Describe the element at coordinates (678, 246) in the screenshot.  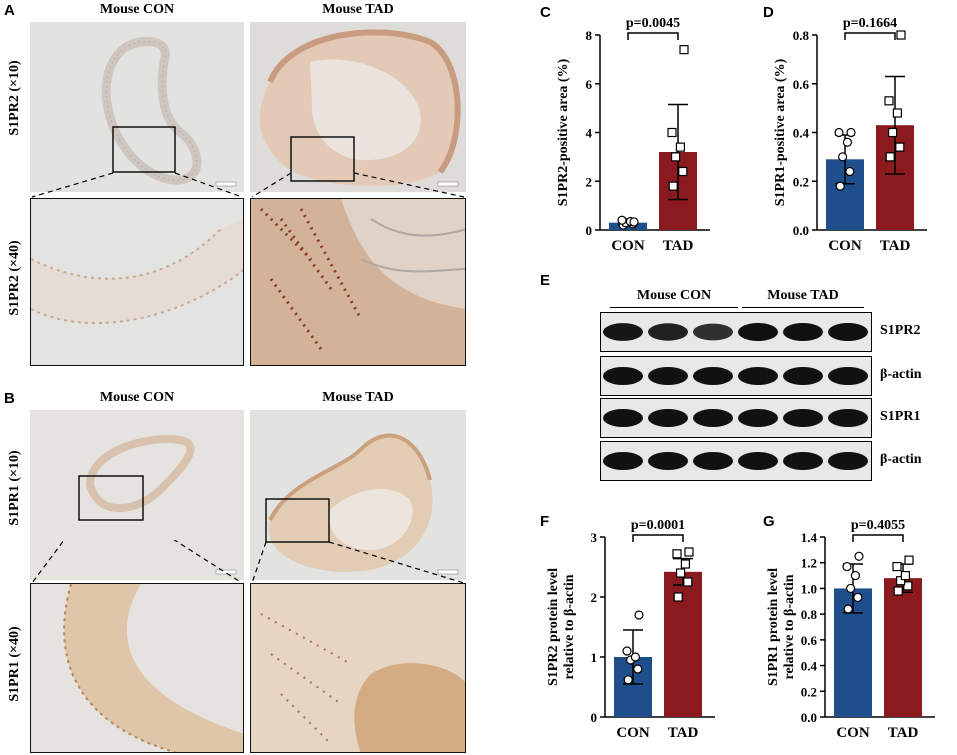
I see `x-tick-label: TAD` at that location.